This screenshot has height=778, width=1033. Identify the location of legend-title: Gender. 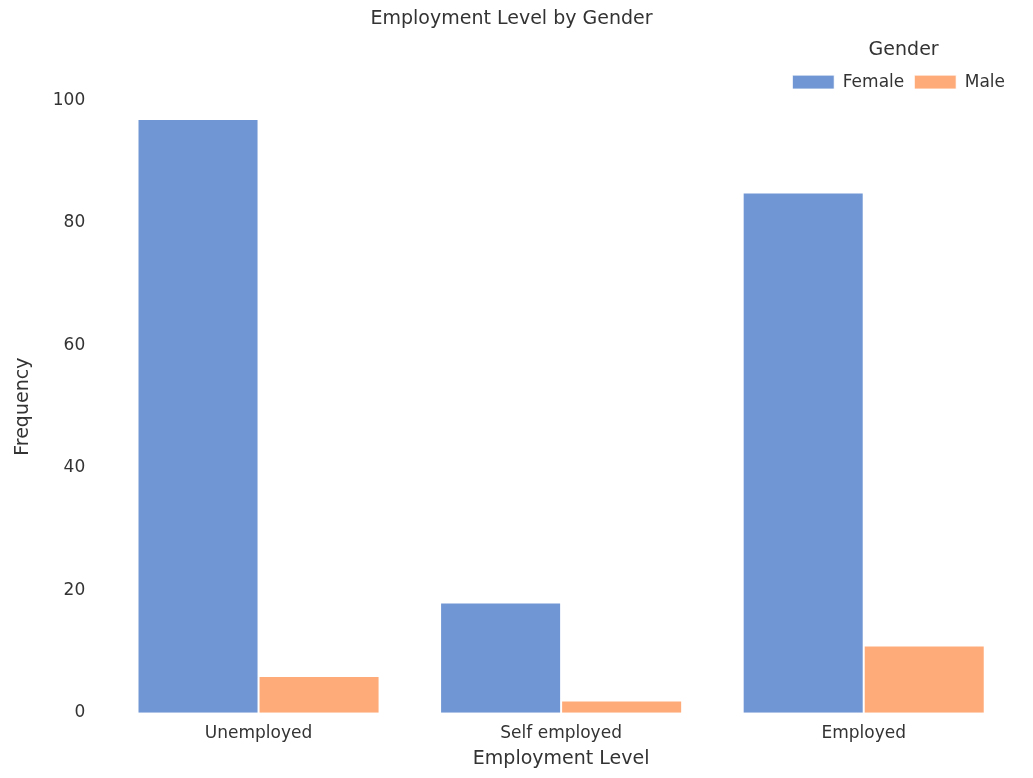
(903, 48).